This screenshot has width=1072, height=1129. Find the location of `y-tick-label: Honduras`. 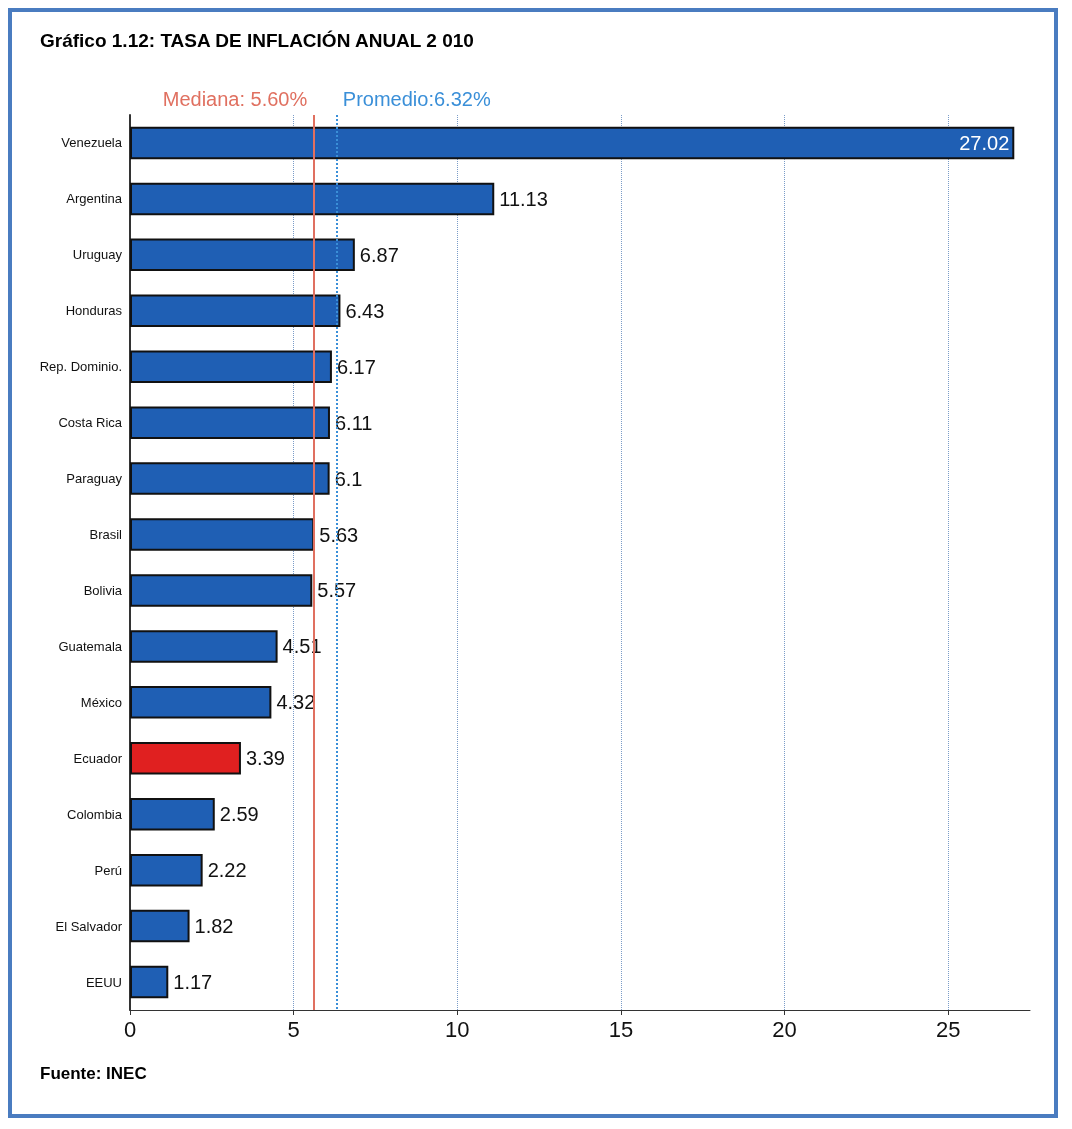

y-tick-label: Honduras is located at coordinates (94, 311).